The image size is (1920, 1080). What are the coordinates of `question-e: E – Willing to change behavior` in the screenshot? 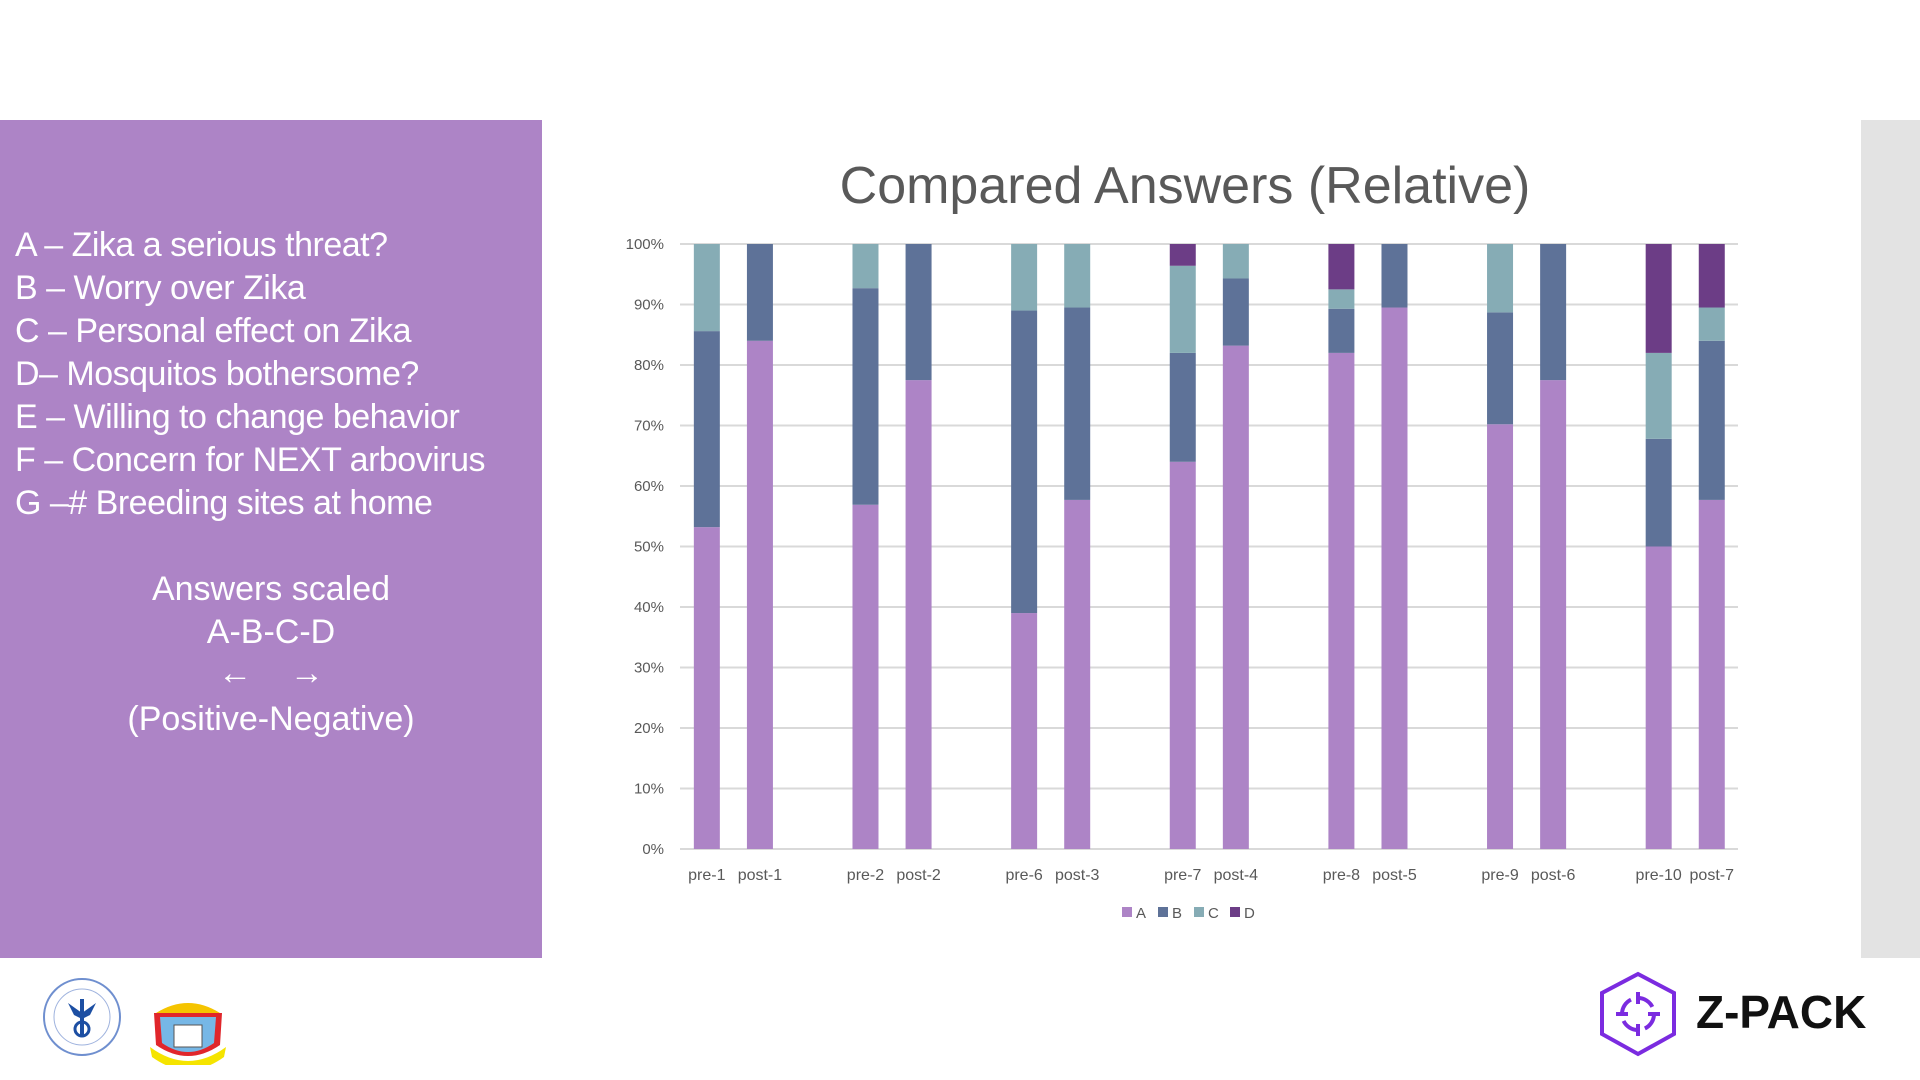 It's located at (237, 417).